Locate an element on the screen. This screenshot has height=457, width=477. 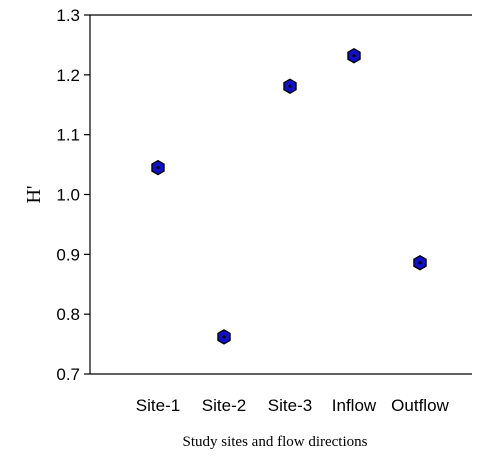
y-tick-label: 0.7 is located at coordinates (68, 374).